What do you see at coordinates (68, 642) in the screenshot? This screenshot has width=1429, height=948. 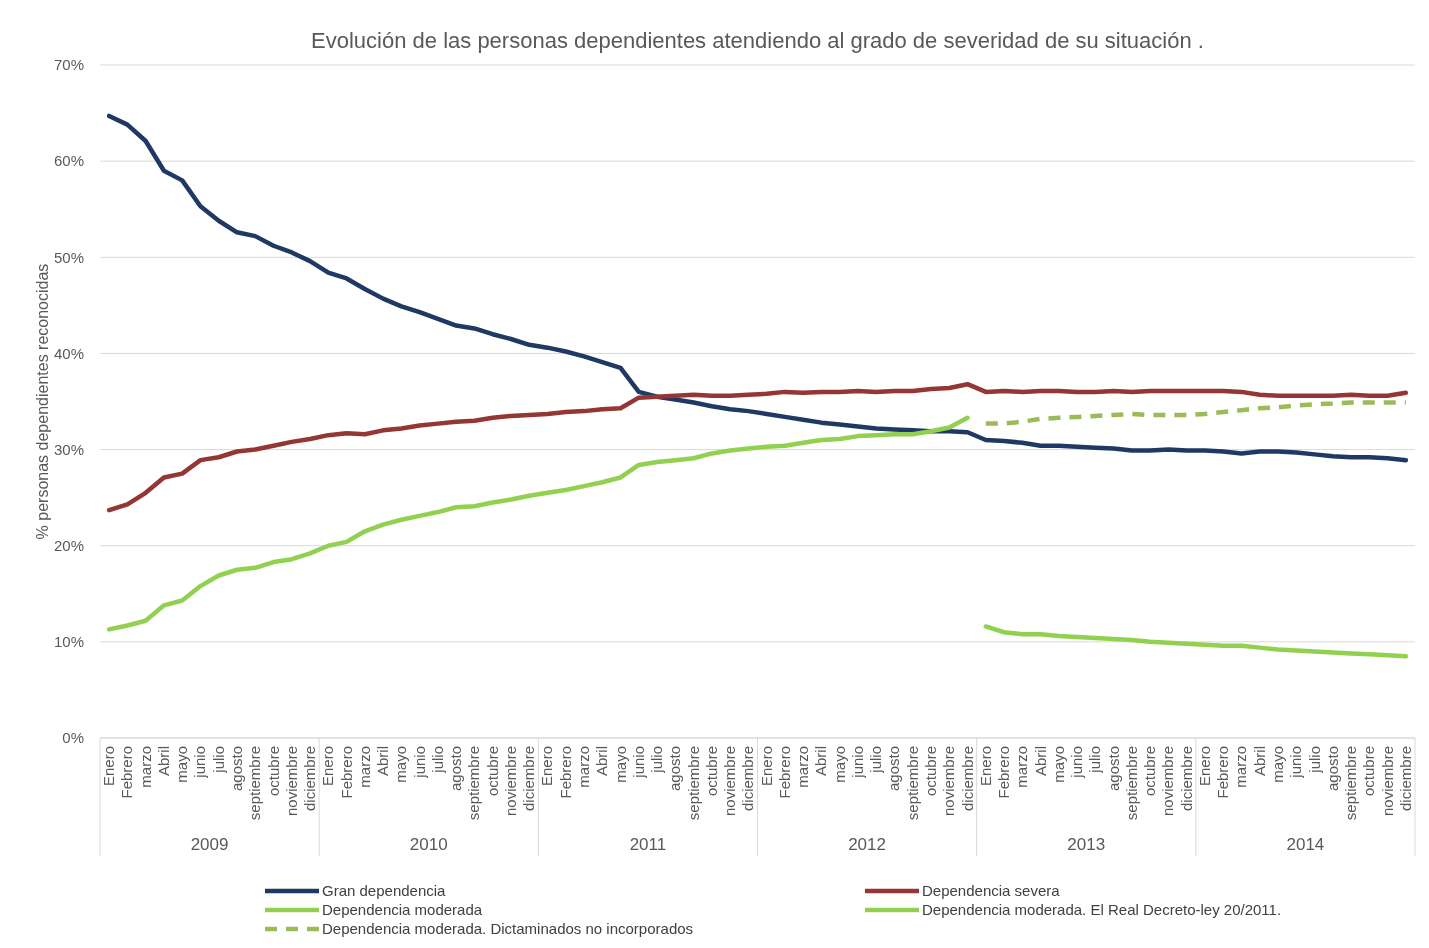 I see `y-tick-label: 10%` at bounding box center [68, 642].